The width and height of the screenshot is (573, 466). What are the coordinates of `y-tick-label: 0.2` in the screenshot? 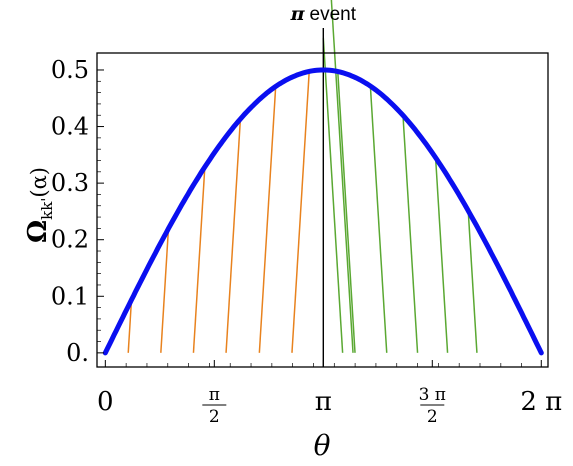 It's located at (70, 240).